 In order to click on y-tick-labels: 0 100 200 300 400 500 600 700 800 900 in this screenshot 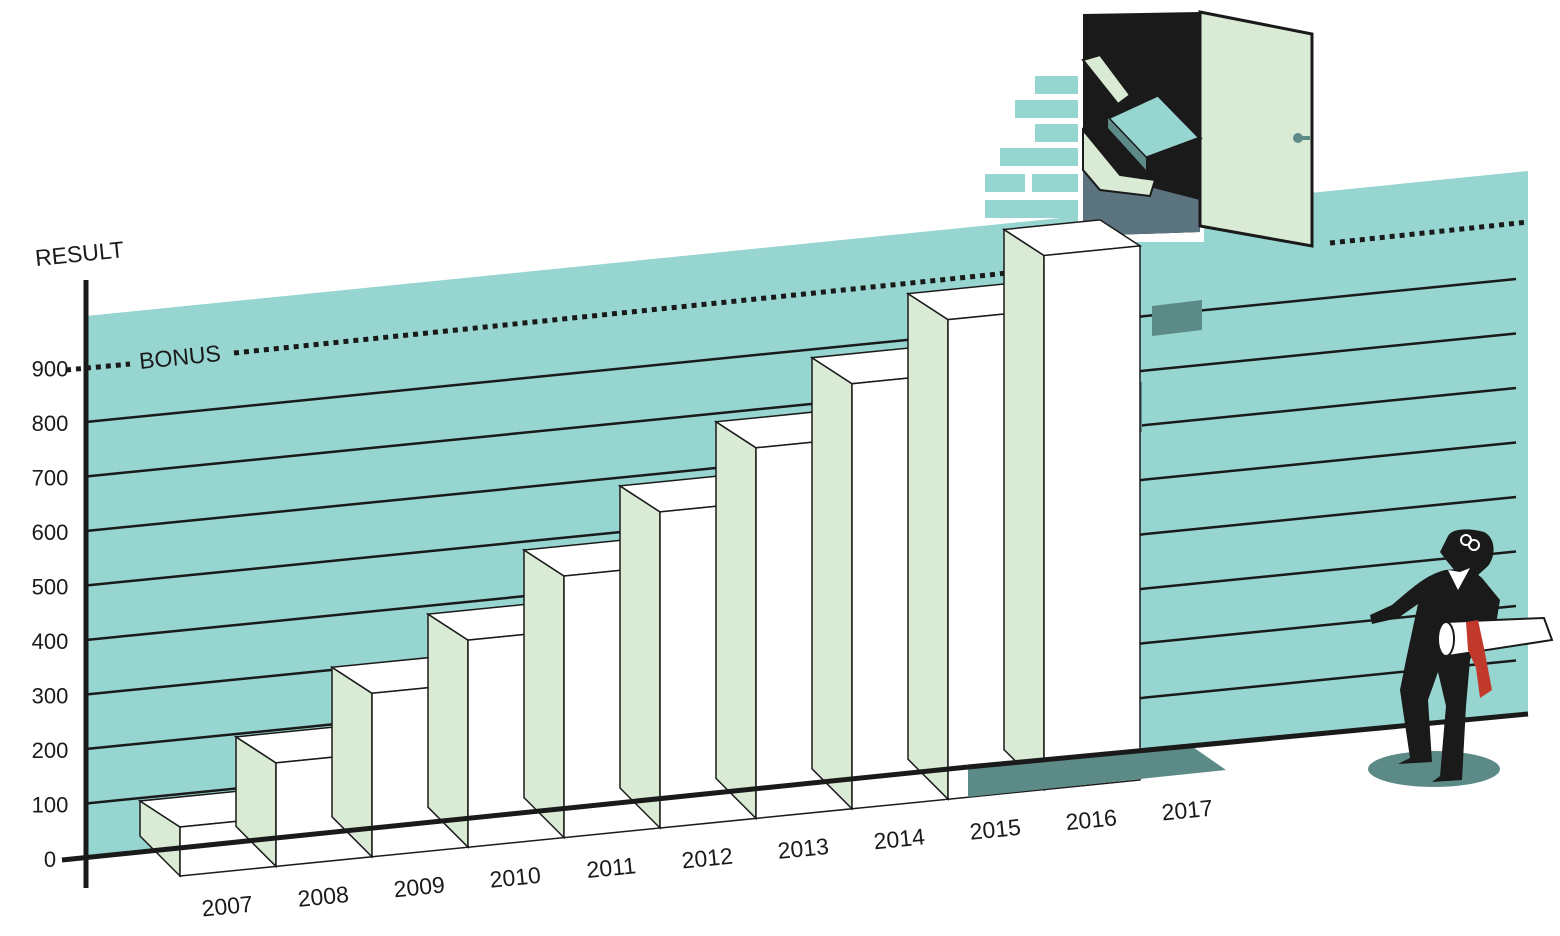, I will do `click(50, 615)`.